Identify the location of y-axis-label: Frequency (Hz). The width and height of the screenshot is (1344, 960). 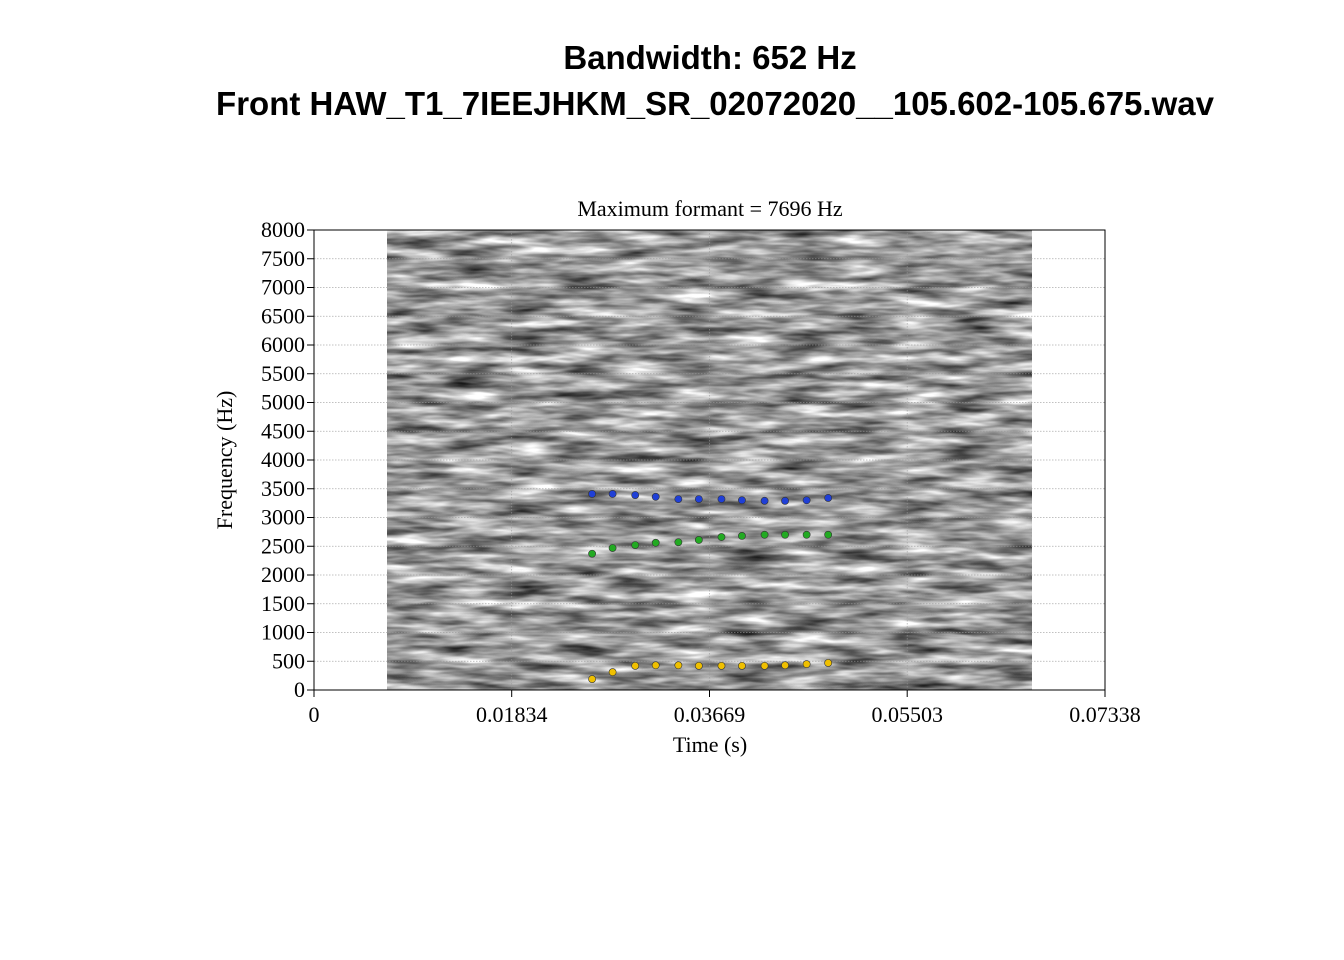
(224, 460).